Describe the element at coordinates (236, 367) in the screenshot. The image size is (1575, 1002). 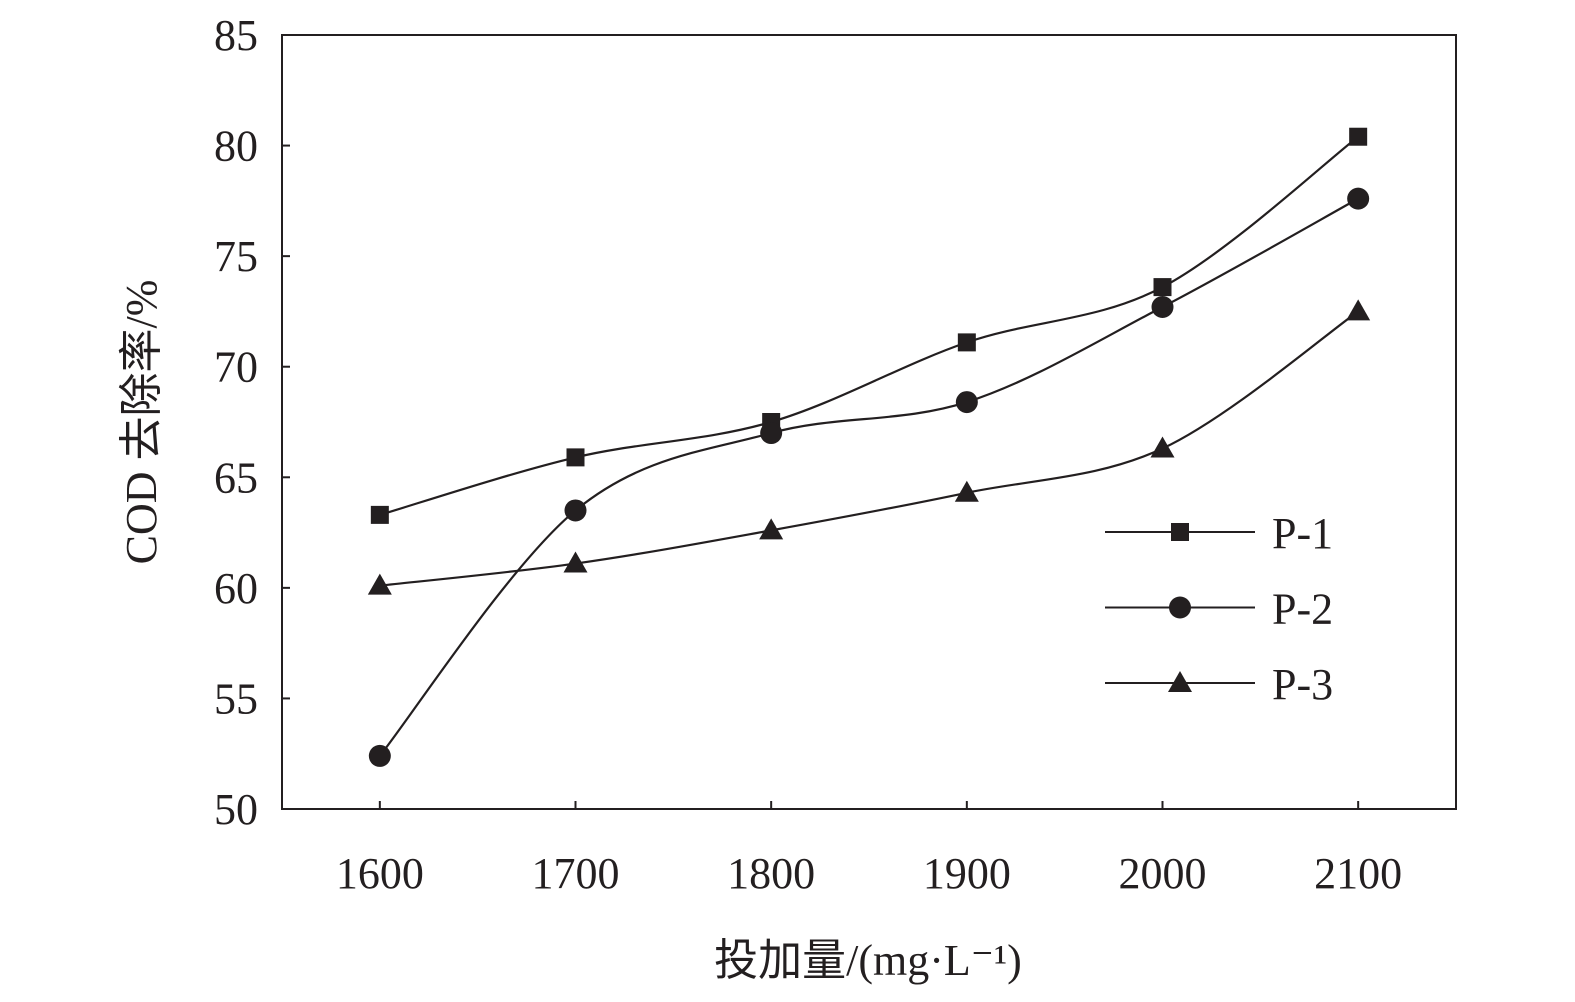
I see `y-tick-label: 70` at that location.